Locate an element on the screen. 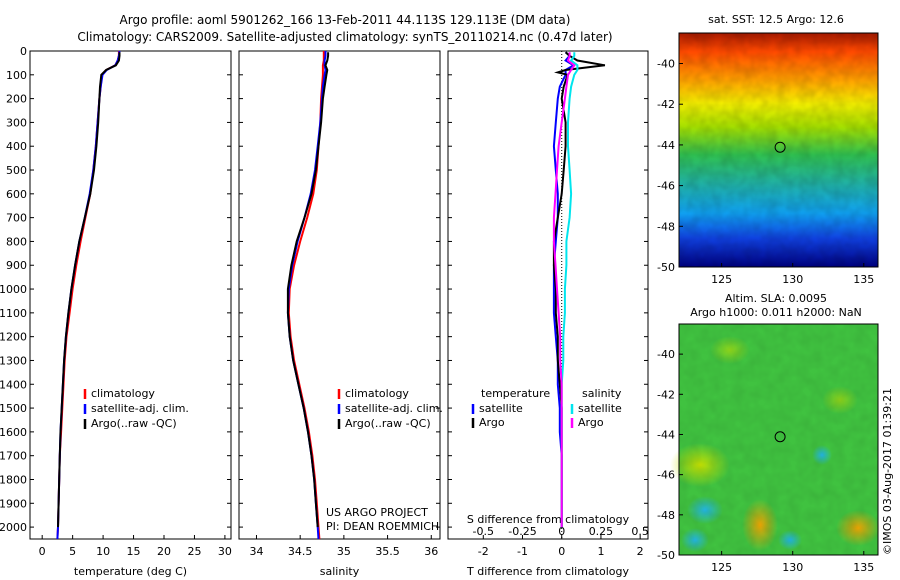 This screenshot has width=900, height=580. depth-tick-label: 1600 is located at coordinates (13, 432).